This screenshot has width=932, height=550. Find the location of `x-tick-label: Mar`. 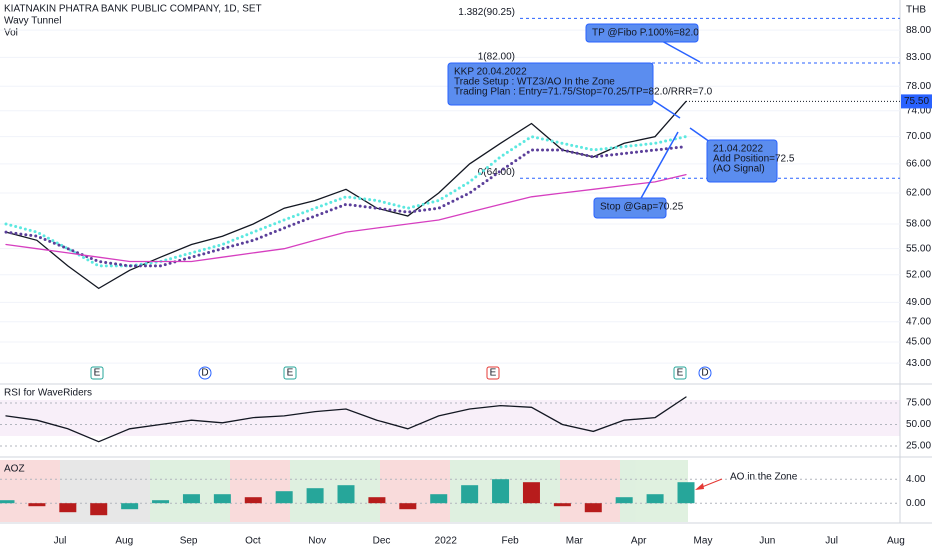

x-tick-label: Mar is located at coordinates (575, 541).